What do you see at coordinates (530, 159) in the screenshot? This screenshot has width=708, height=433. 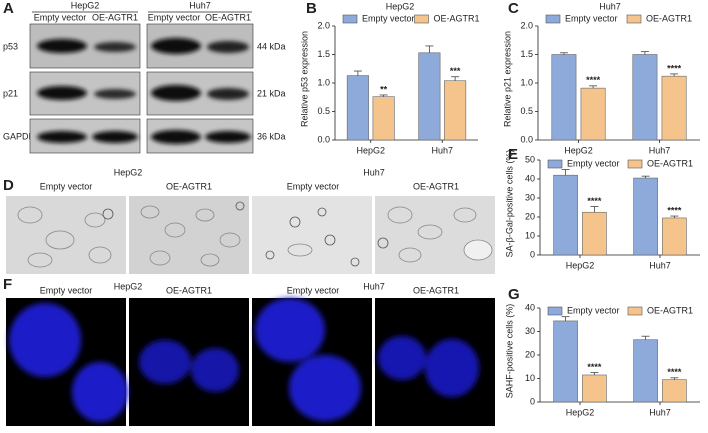 I see `y-tick-label: 50` at bounding box center [530, 159].